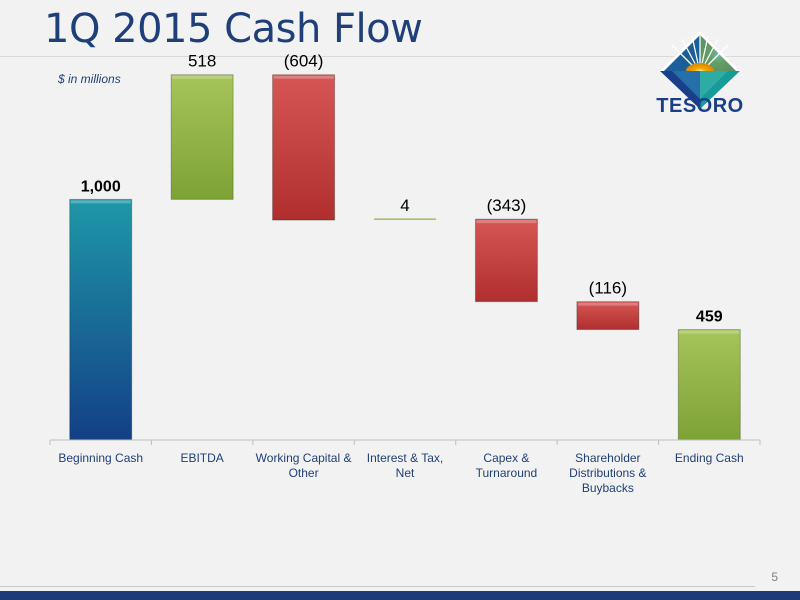  What do you see at coordinates (607, 458) in the screenshot?
I see `category-label-5: Shareholder` at bounding box center [607, 458].